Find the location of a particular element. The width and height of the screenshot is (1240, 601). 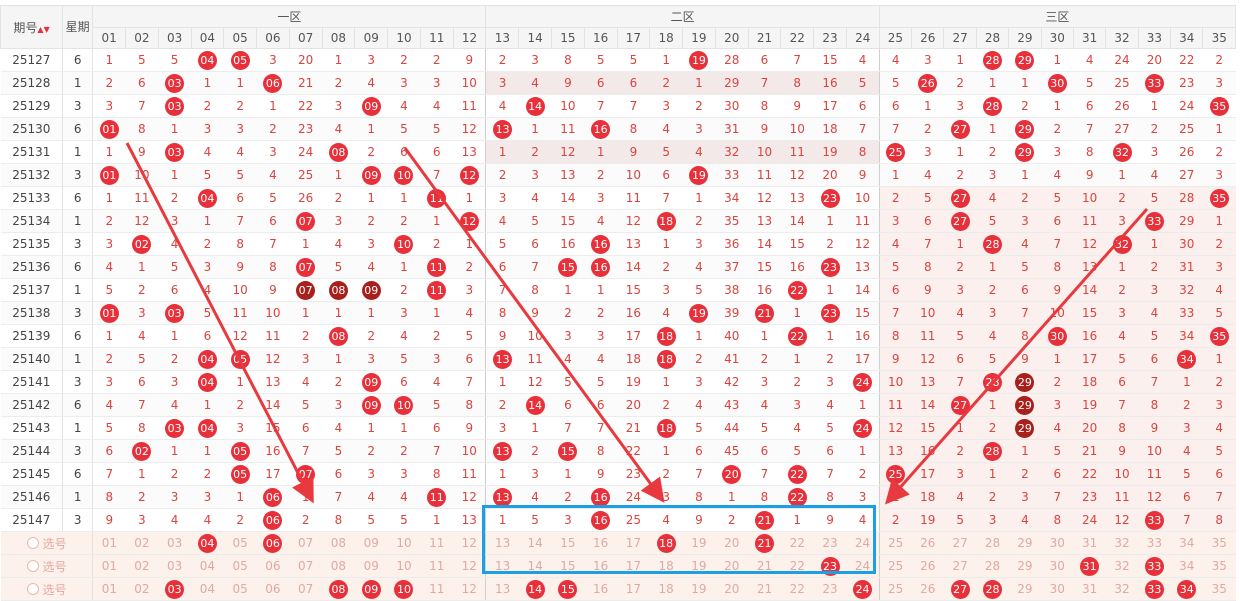

selected-number-ball: 09 is located at coordinates (371, 589).